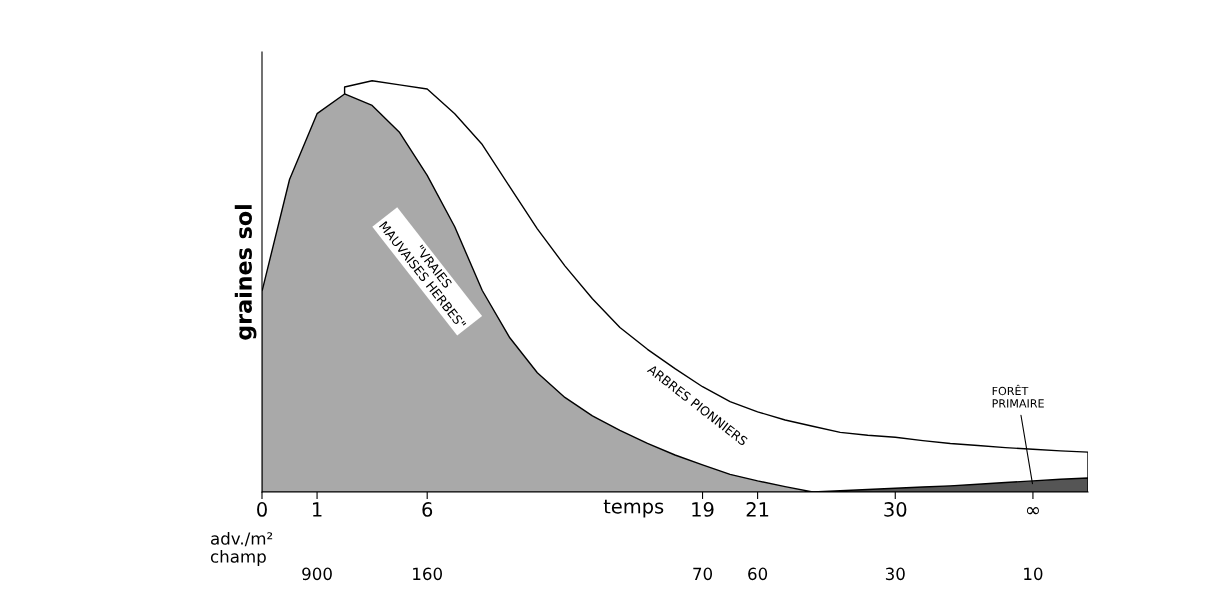 Image resolution: width=1215 pixels, height=604 pixels. What do you see at coordinates (1018, 396) in the screenshot?
I see `text: FORÊT PRIMAIRE` at bounding box center [1018, 396].